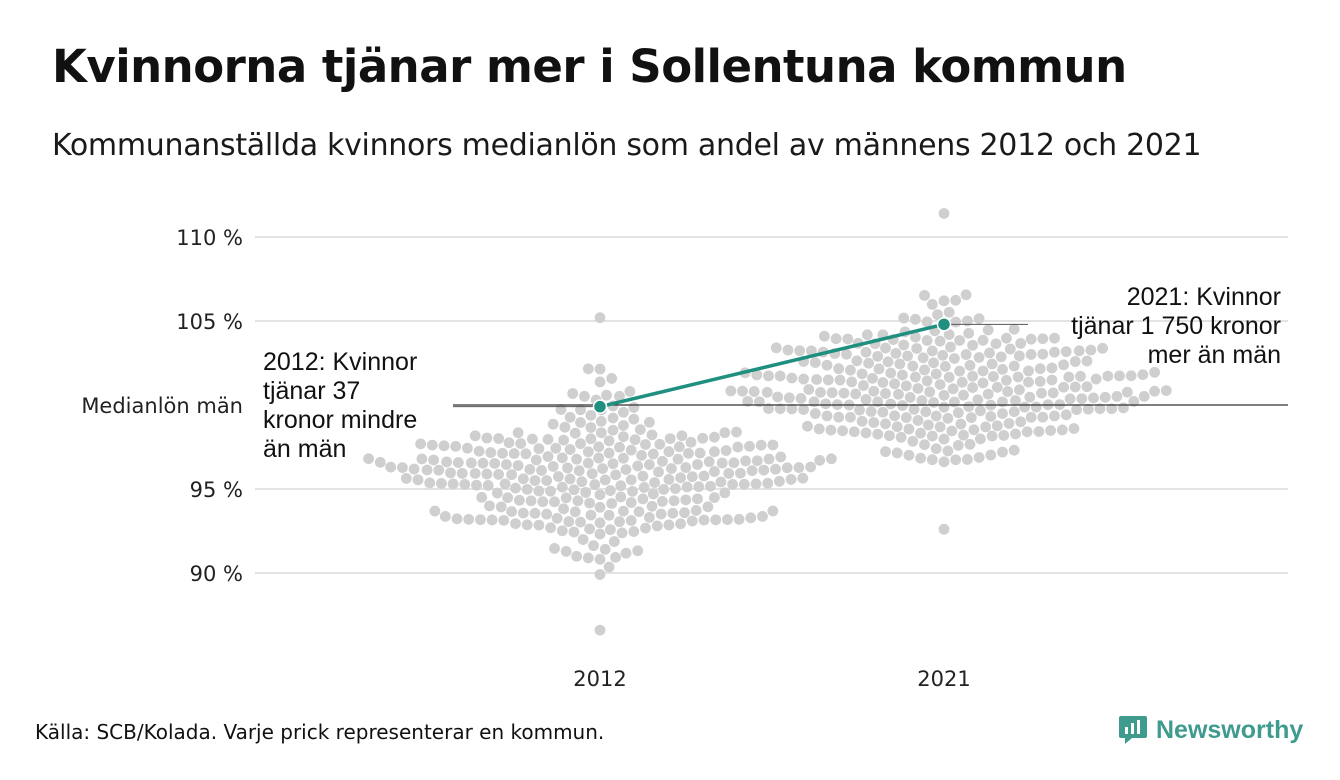 This screenshot has height=780, width=1340. Describe the element at coordinates (1214, 355) in the screenshot. I see `annotation-line: mer än män` at that location.